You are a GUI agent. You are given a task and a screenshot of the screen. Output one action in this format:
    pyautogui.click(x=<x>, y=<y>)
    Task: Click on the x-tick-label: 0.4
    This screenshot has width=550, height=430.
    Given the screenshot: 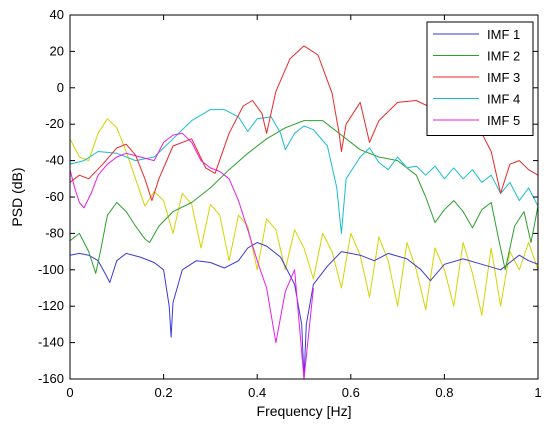 What is the action you would take?
    pyautogui.click(x=257, y=392)
    